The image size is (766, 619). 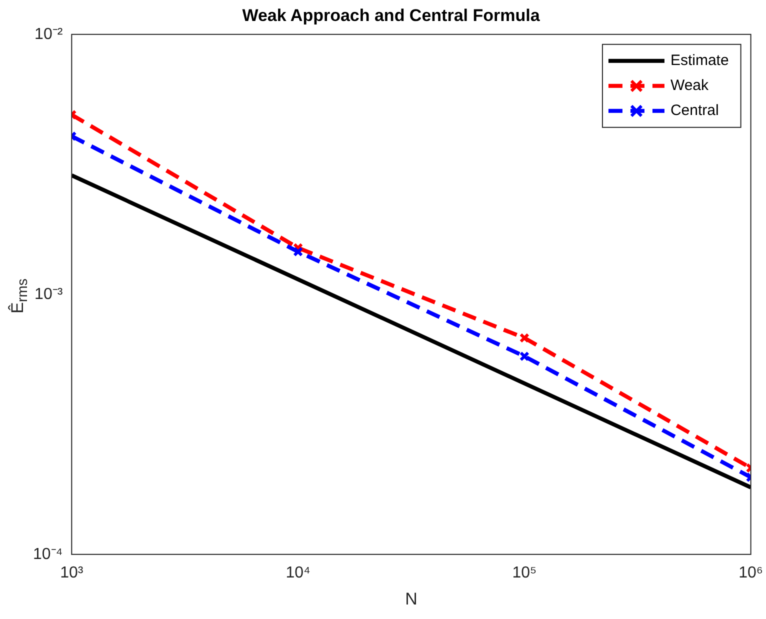 What do you see at coordinates (694, 111) in the screenshot?
I see `legend-label: Central` at bounding box center [694, 111].